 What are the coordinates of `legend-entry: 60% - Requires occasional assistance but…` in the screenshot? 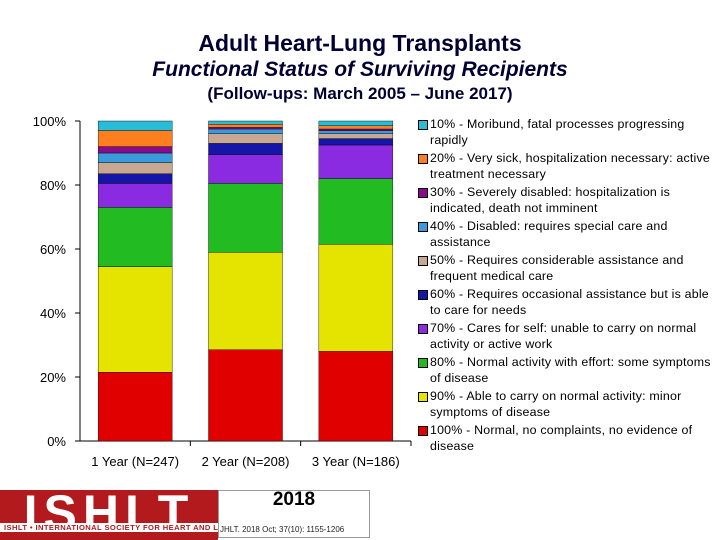 It's located at (567, 302).